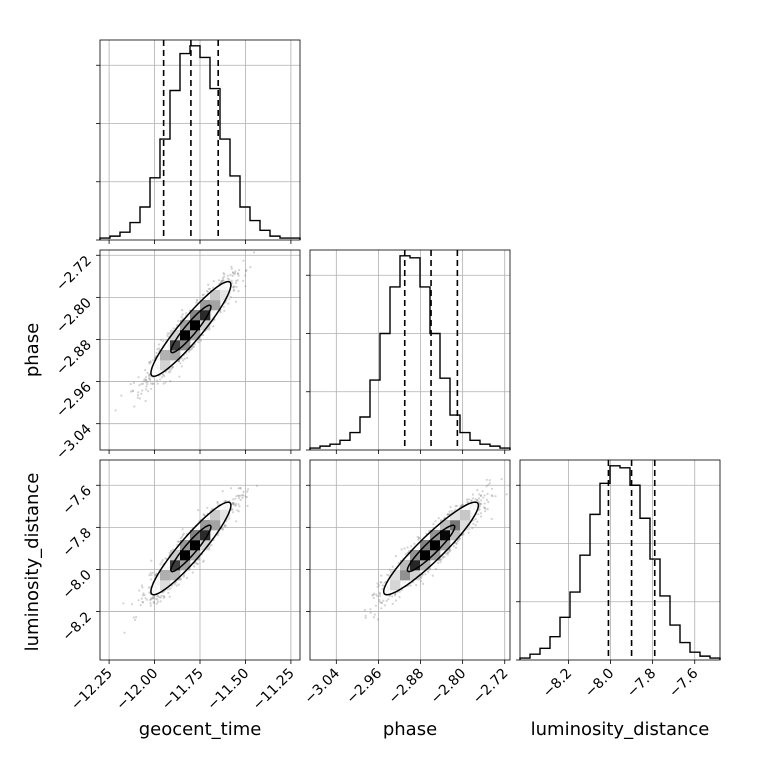 This screenshot has width=760, height=760. What do you see at coordinates (683, 682) in the screenshot?
I see `x-tick-label-luminosity-distance-3: −7.6` at bounding box center [683, 682].